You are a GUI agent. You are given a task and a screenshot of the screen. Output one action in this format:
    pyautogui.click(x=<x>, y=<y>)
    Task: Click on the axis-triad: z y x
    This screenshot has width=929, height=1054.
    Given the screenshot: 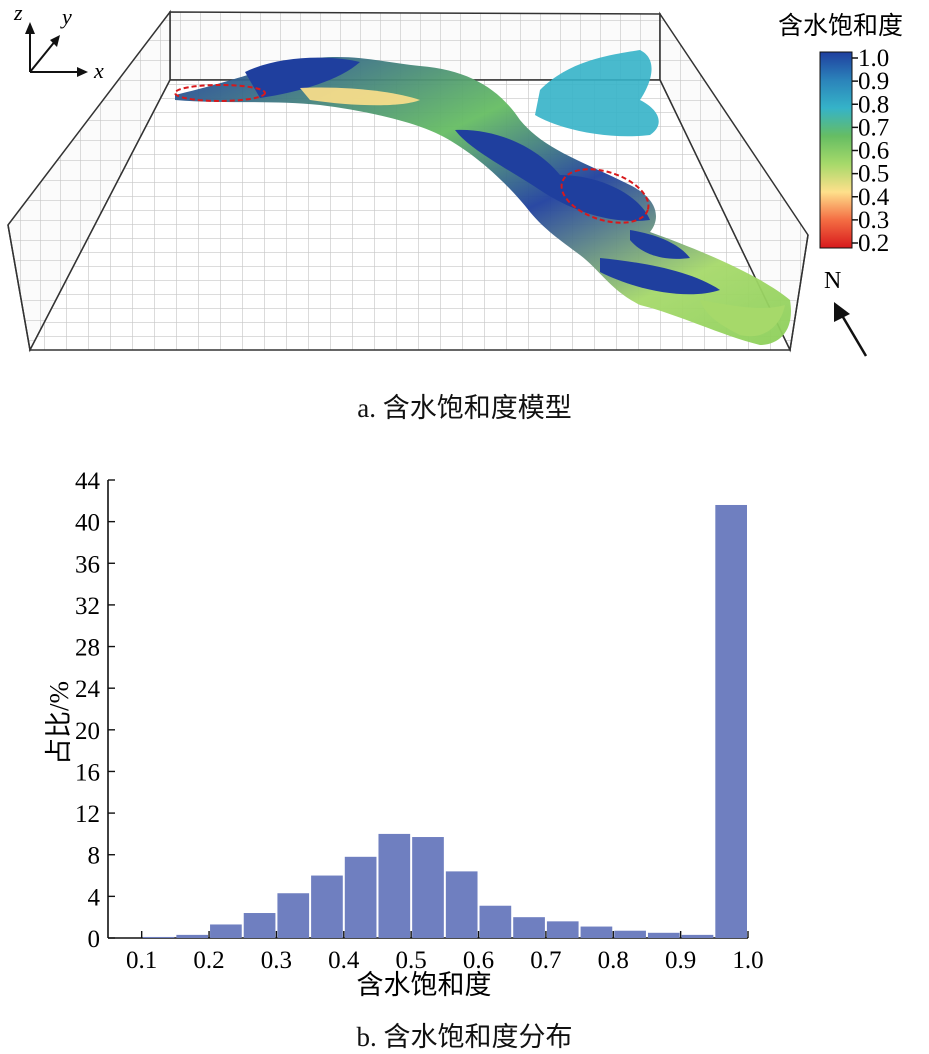 What is the action you would take?
    pyautogui.click(x=58, y=41)
    